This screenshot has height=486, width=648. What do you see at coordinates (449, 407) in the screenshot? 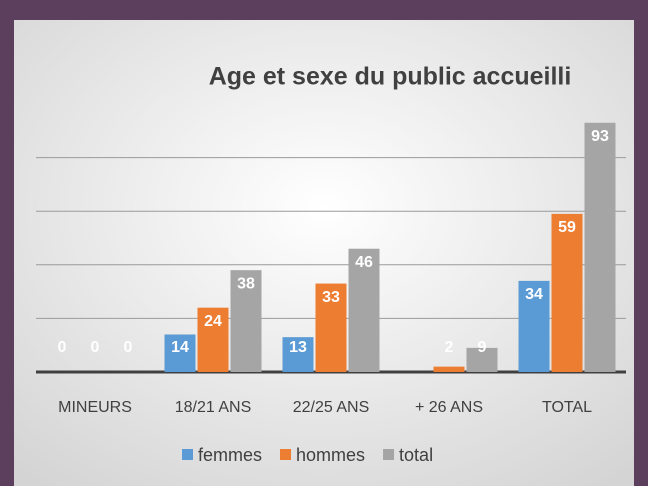
I see `x-tick-label: + 26 ANS` at bounding box center [449, 407].